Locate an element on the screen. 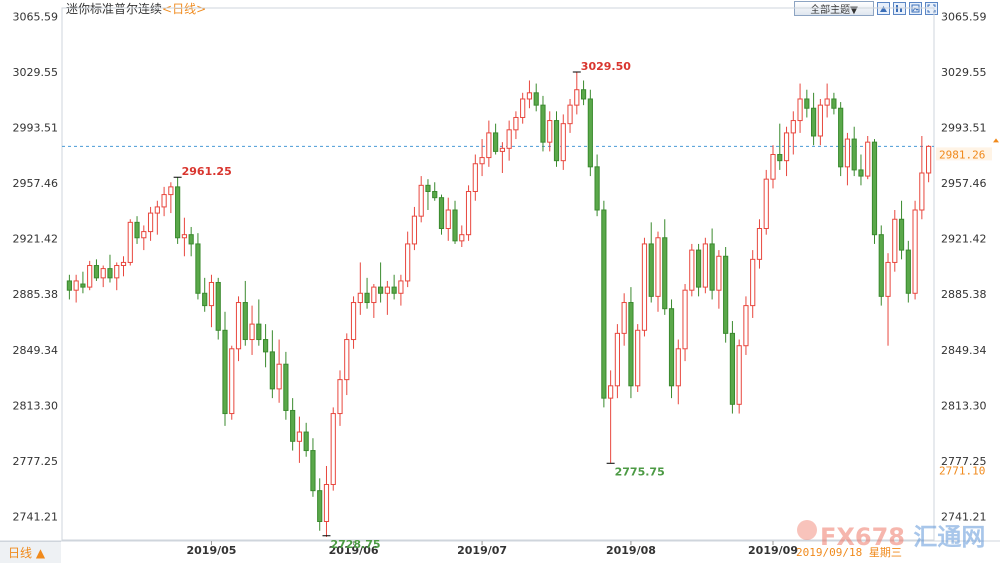 The width and height of the screenshot is (1000, 563). period-selector: 日线 ▲ is located at coordinates (30, 552).